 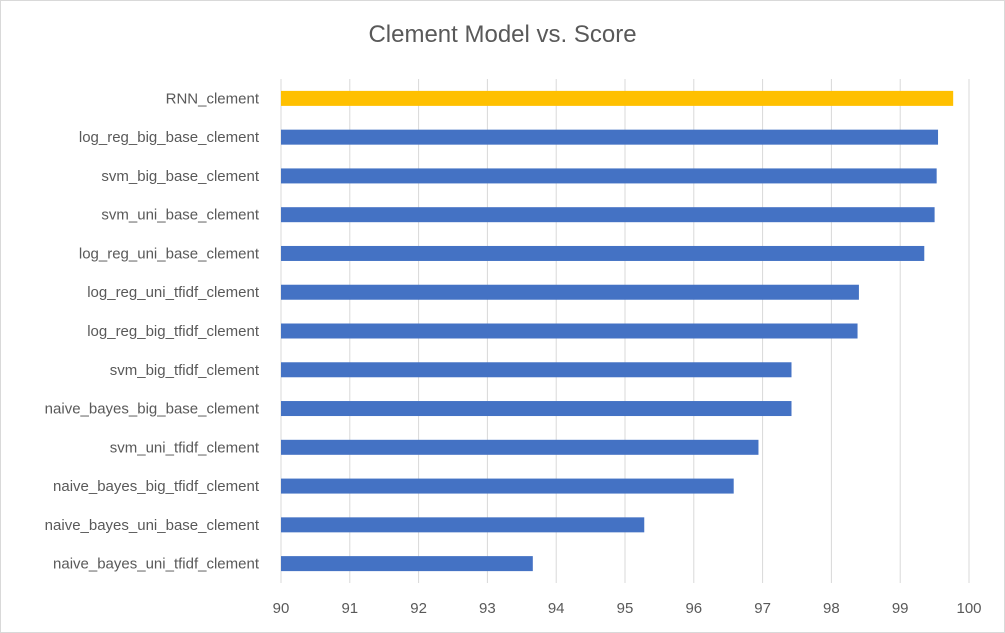 What do you see at coordinates (569, 331) in the screenshot?
I see `bar-log_reg_big_tfidf_clement` at bounding box center [569, 331].